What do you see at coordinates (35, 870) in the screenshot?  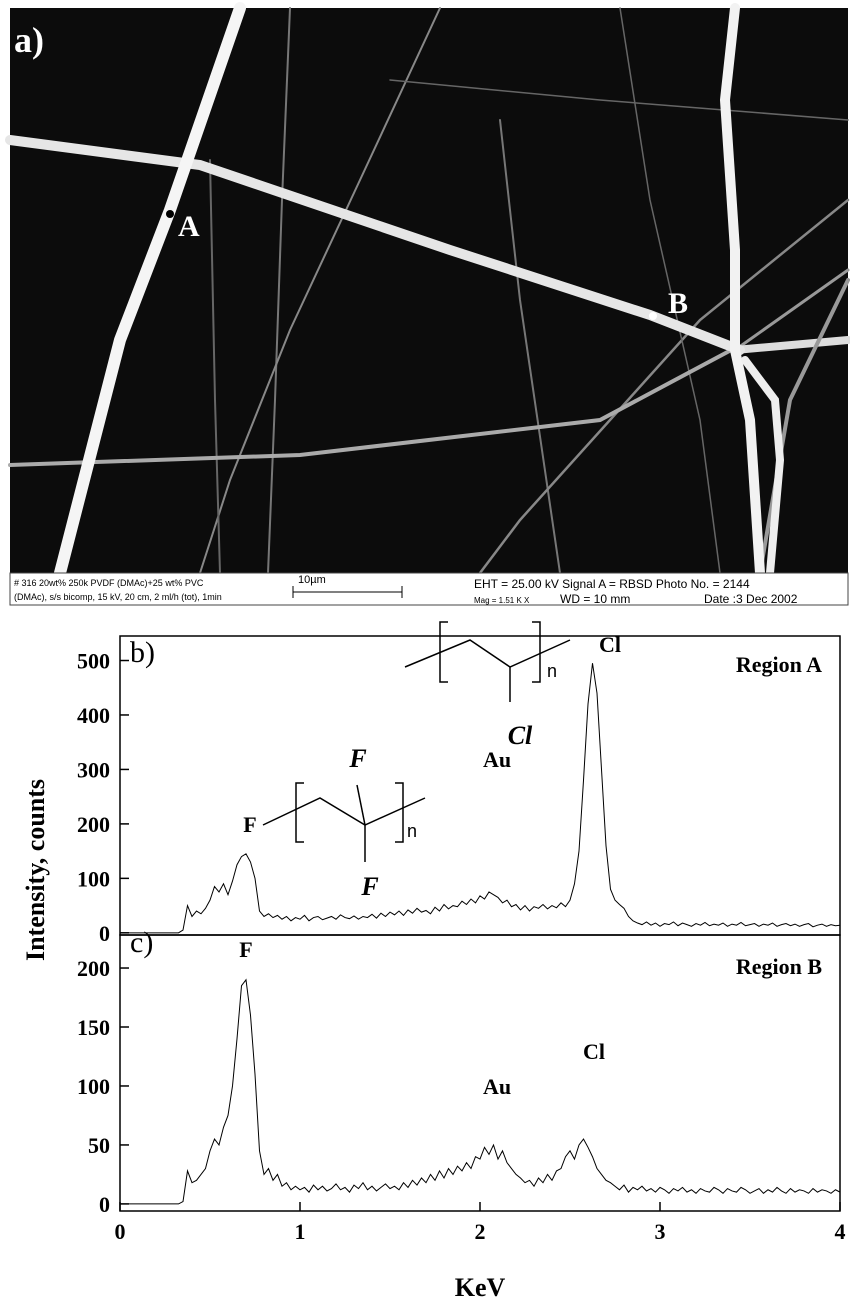 I see `y-axis-label: Intensity, counts` at bounding box center [35, 870].